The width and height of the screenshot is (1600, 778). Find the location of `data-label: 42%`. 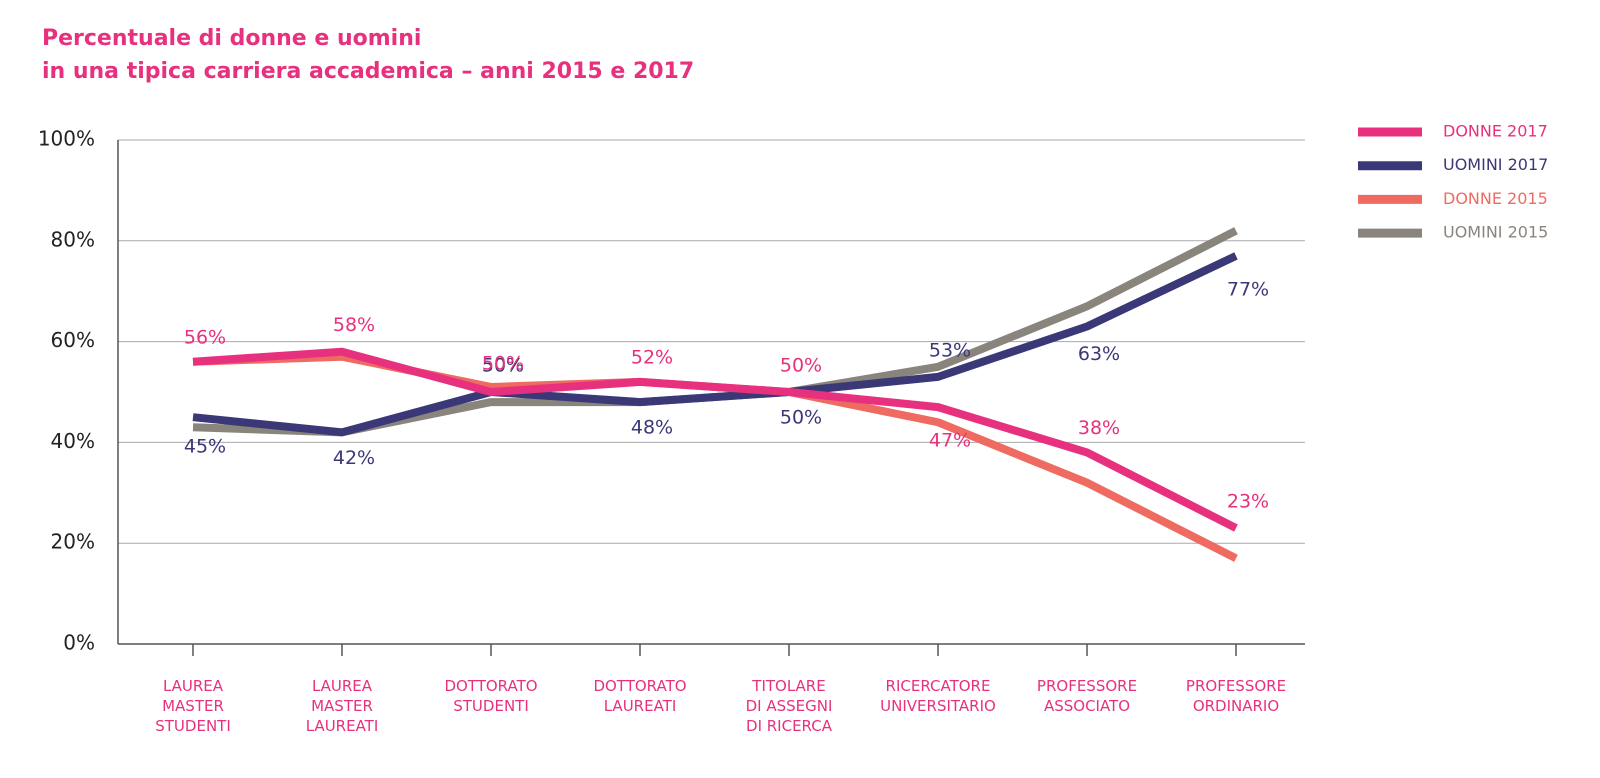

data-label: 42% is located at coordinates (354, 458).